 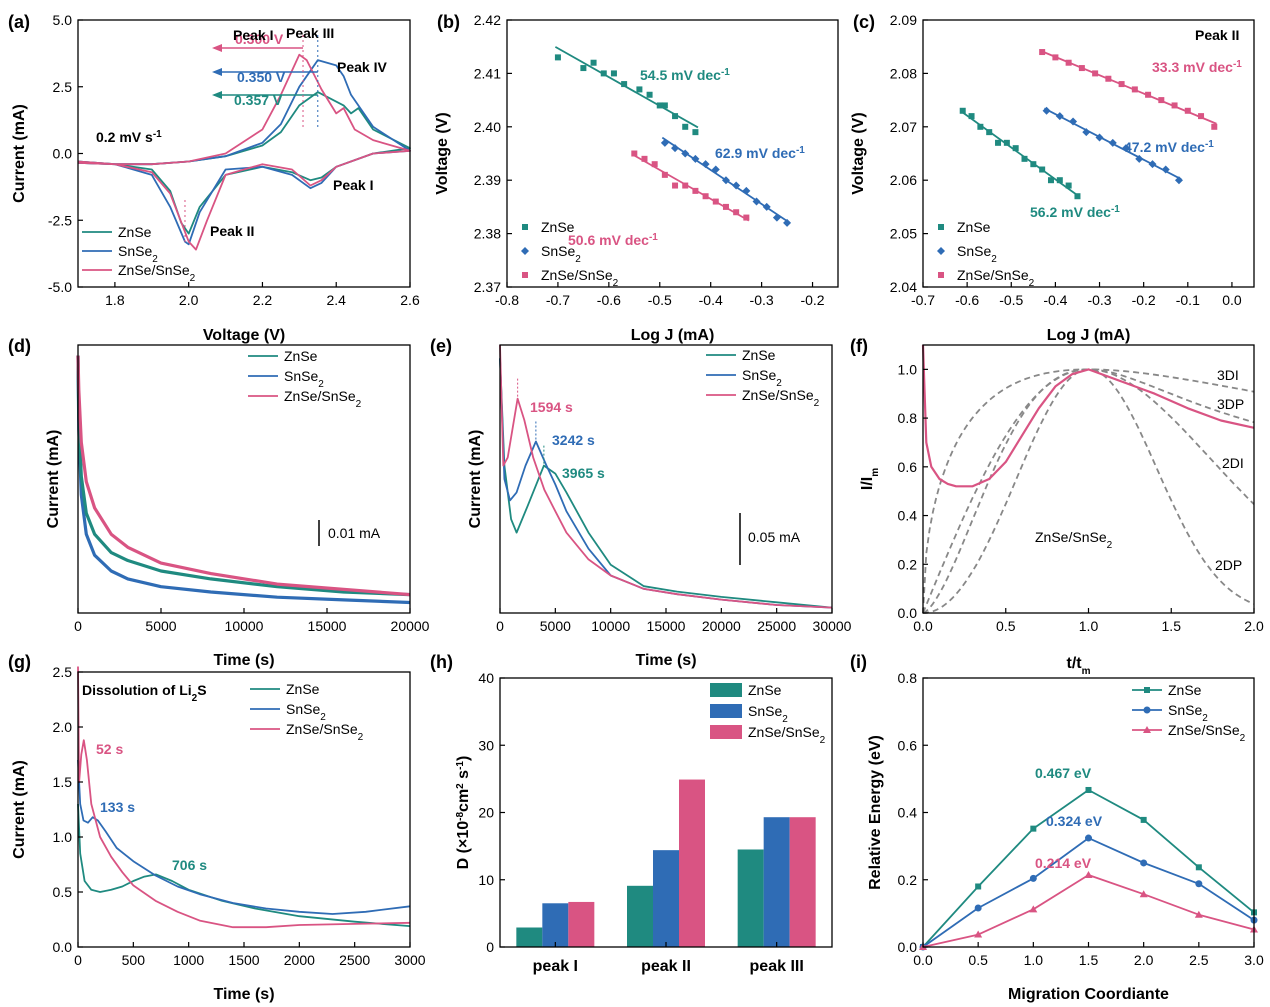 What do you see at coordinates (60, 220) in the screenshot?
I see `panel-a-ytick-label: -2.5` at bounding box center [60, 220].